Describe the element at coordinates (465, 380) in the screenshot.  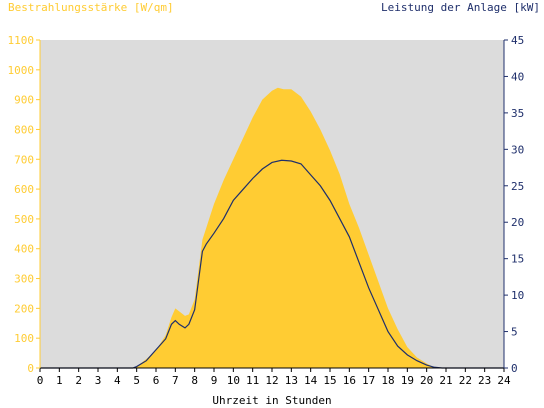
I see `x-tick-label: 22` at that location.